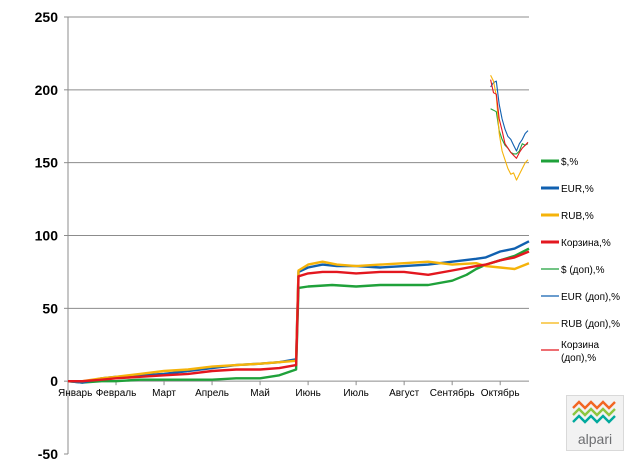 This screenshot has width=640, height=473. I want to click on y-tick-label: 150, so click(47, 163).